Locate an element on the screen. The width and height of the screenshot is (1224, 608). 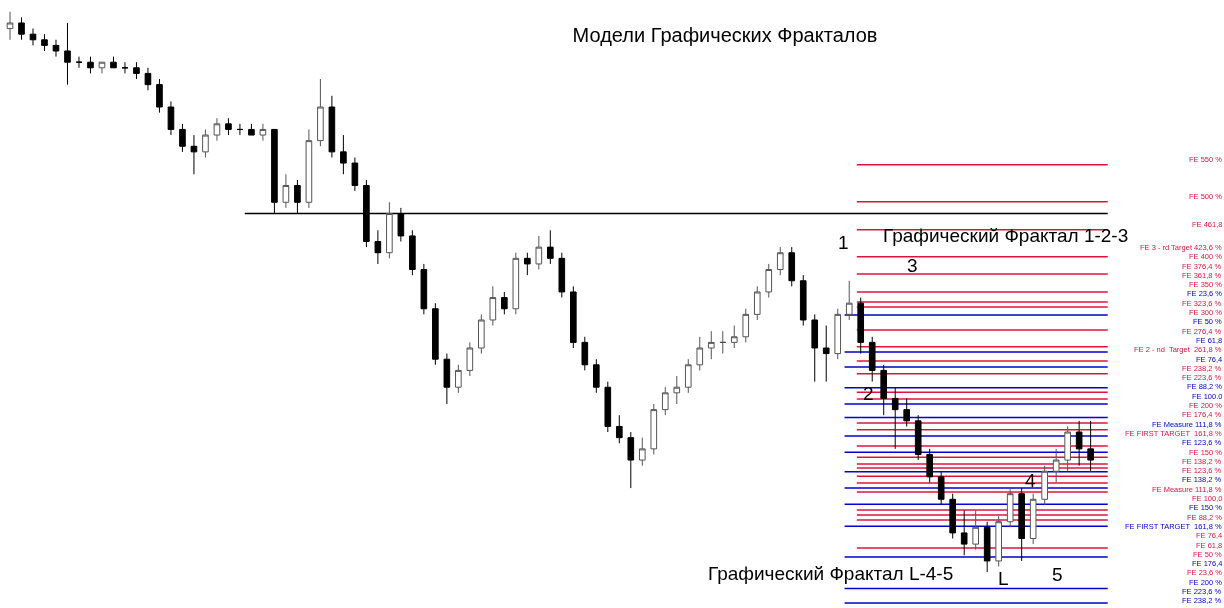
annotation: Графический Фрактал 1-2-3 is located at coordinates (1006, 235).